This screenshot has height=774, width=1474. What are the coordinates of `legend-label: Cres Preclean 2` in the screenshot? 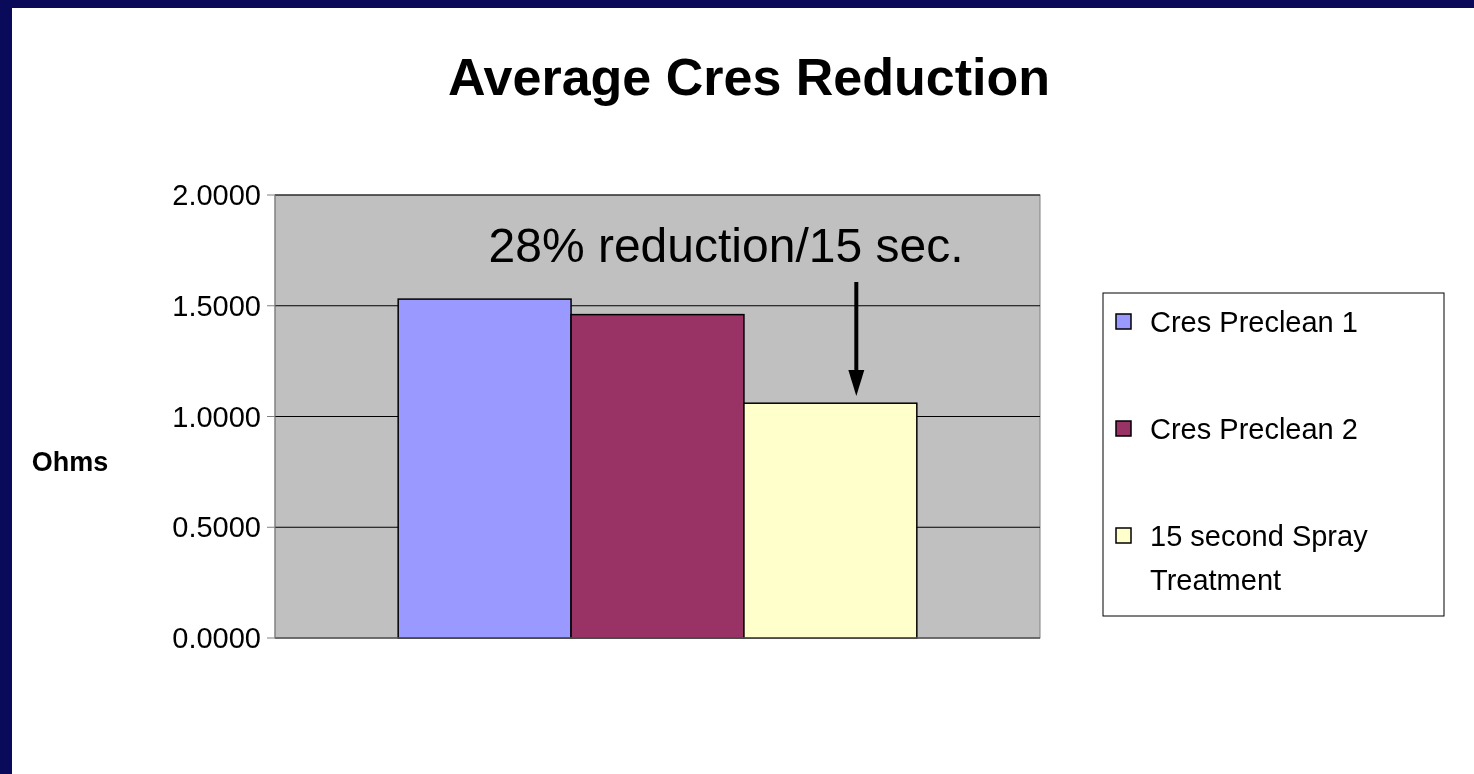 It's located at (1254, 429).